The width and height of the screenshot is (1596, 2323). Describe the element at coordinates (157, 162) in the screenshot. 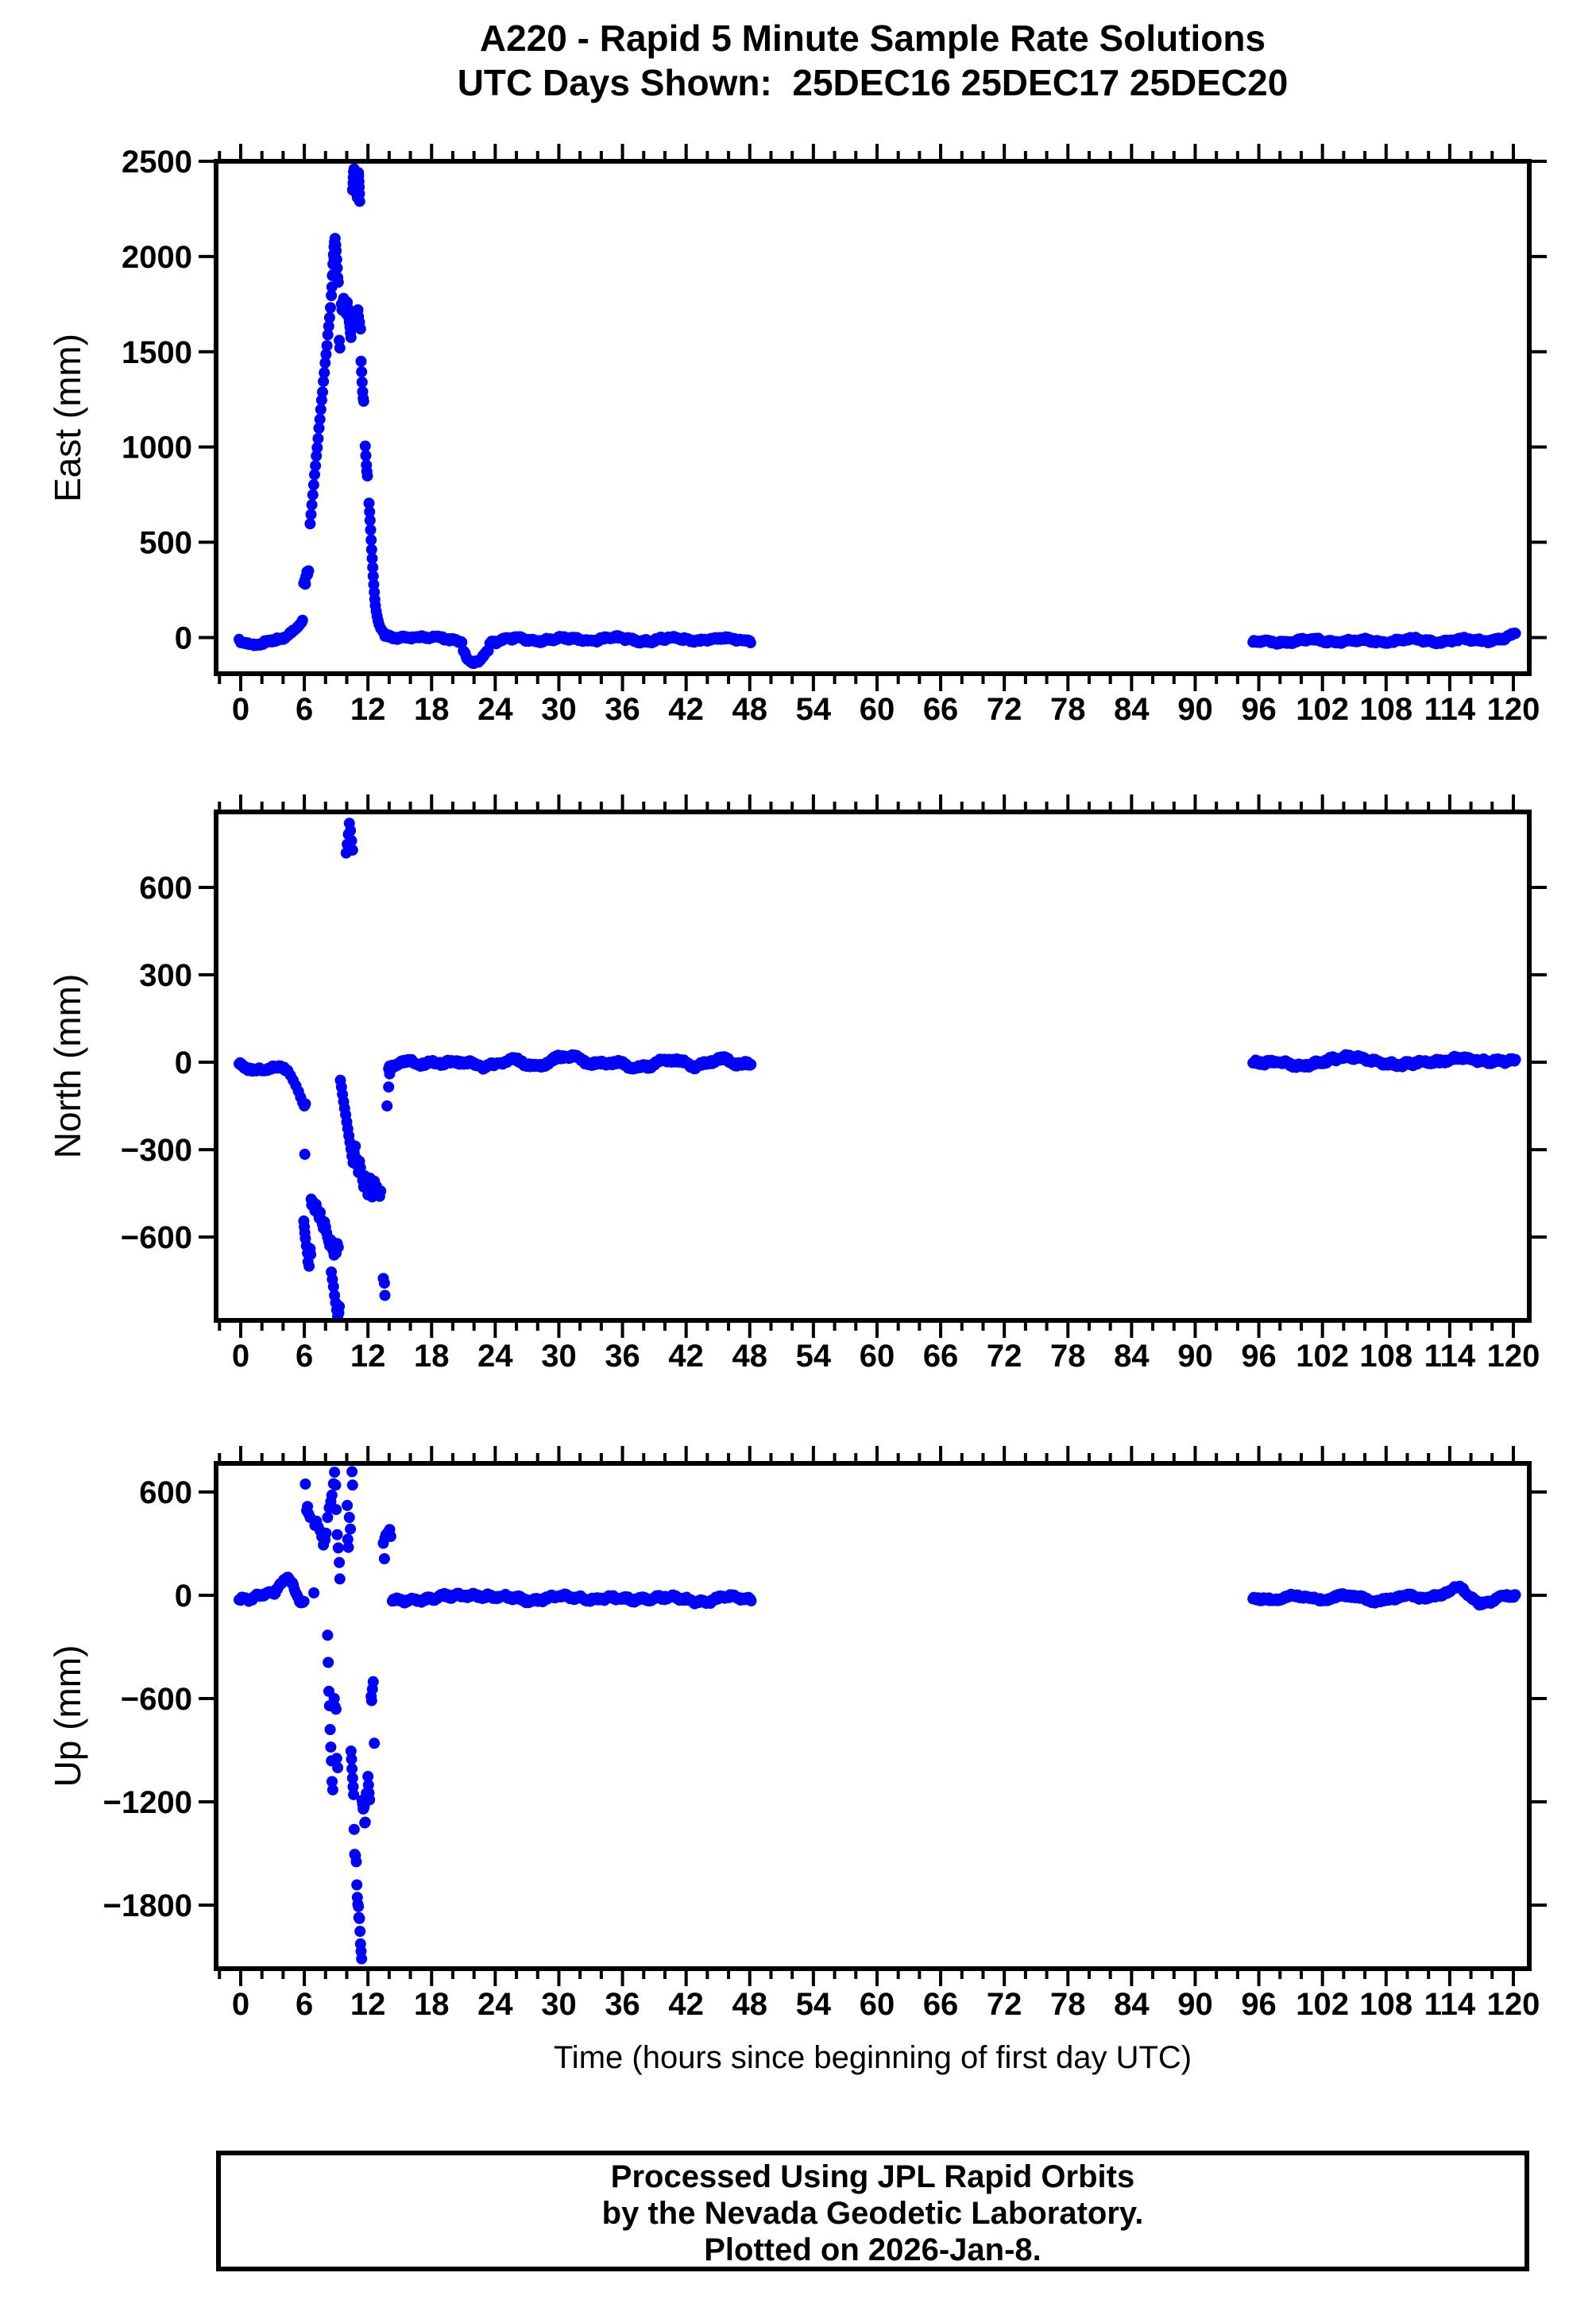

I see `y-tick-label: 2500` at that location.